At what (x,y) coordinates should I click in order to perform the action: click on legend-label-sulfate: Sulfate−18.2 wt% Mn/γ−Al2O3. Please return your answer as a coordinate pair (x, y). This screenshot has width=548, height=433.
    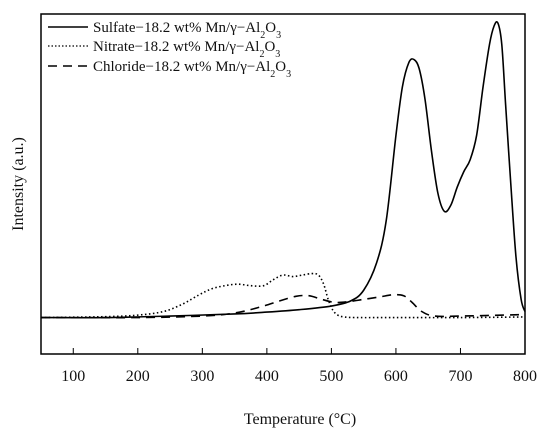
    Looking at the image, I should click on (187, 30).